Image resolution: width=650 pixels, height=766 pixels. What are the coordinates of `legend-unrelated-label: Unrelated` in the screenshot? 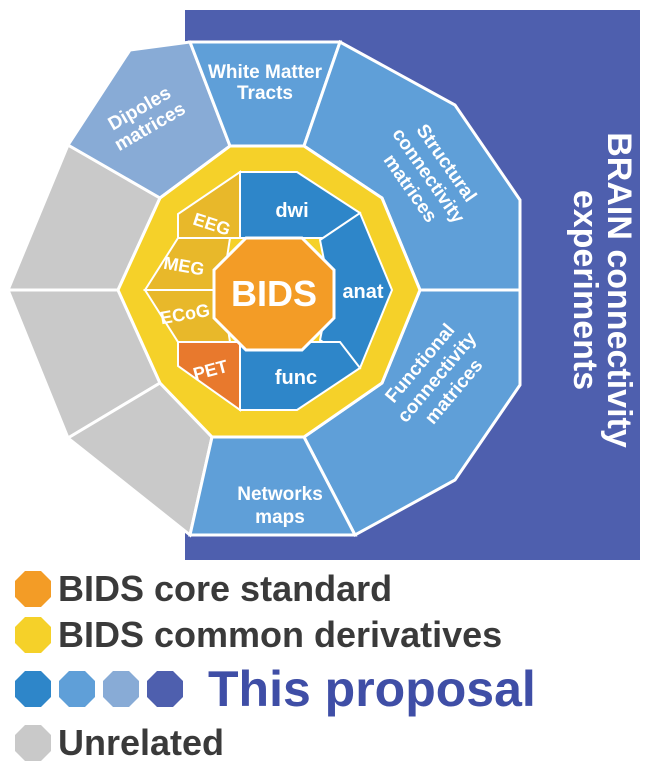 It's located at (141, 742).